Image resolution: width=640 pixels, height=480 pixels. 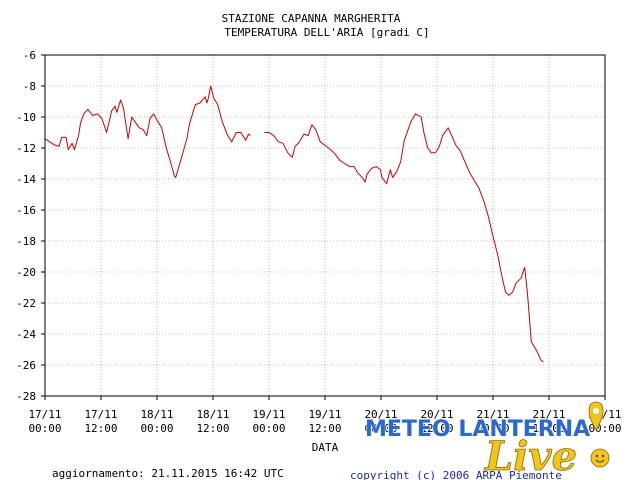 I want to click on logo-live-text: Live, so click(x=530, y=456).